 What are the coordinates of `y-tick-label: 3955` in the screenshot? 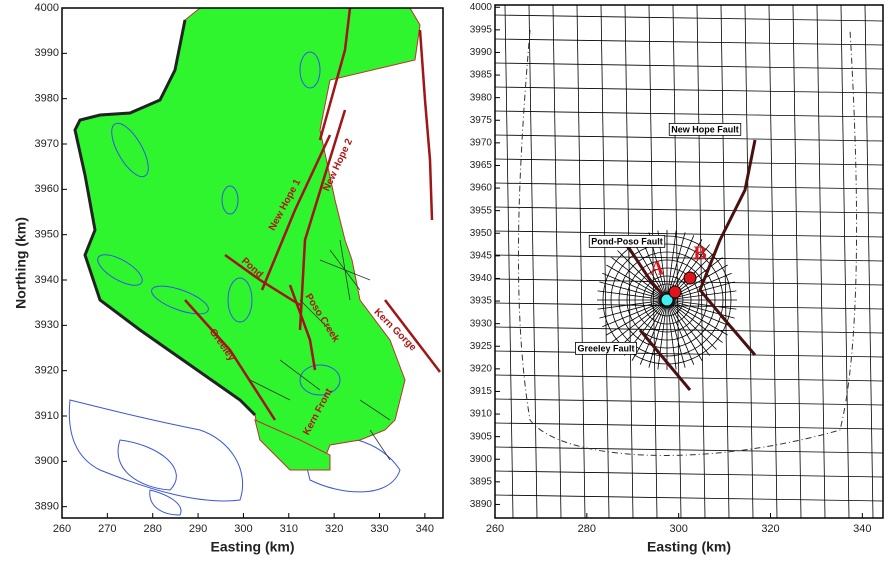 It's located at (481, 210).